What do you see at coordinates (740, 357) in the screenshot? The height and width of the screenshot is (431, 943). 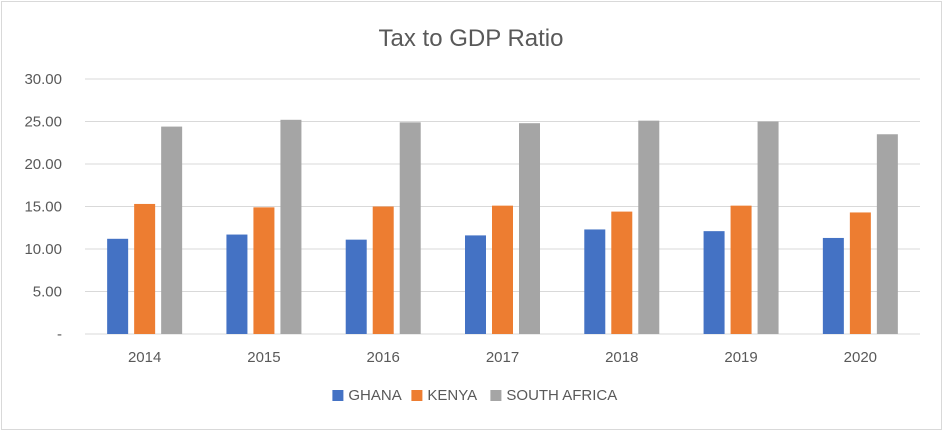 I see `x-tick-label: 2019` at bounding box center [740, 357].